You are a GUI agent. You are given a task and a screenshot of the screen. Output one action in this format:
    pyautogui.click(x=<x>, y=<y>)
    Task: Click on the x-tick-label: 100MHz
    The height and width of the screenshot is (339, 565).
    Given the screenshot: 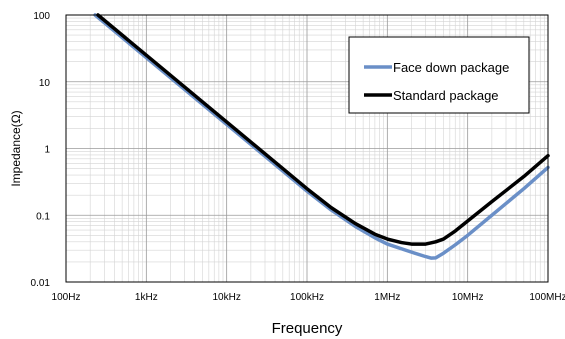 What is the action you would take?
    pyautogui.click(x=547, y=297)
    